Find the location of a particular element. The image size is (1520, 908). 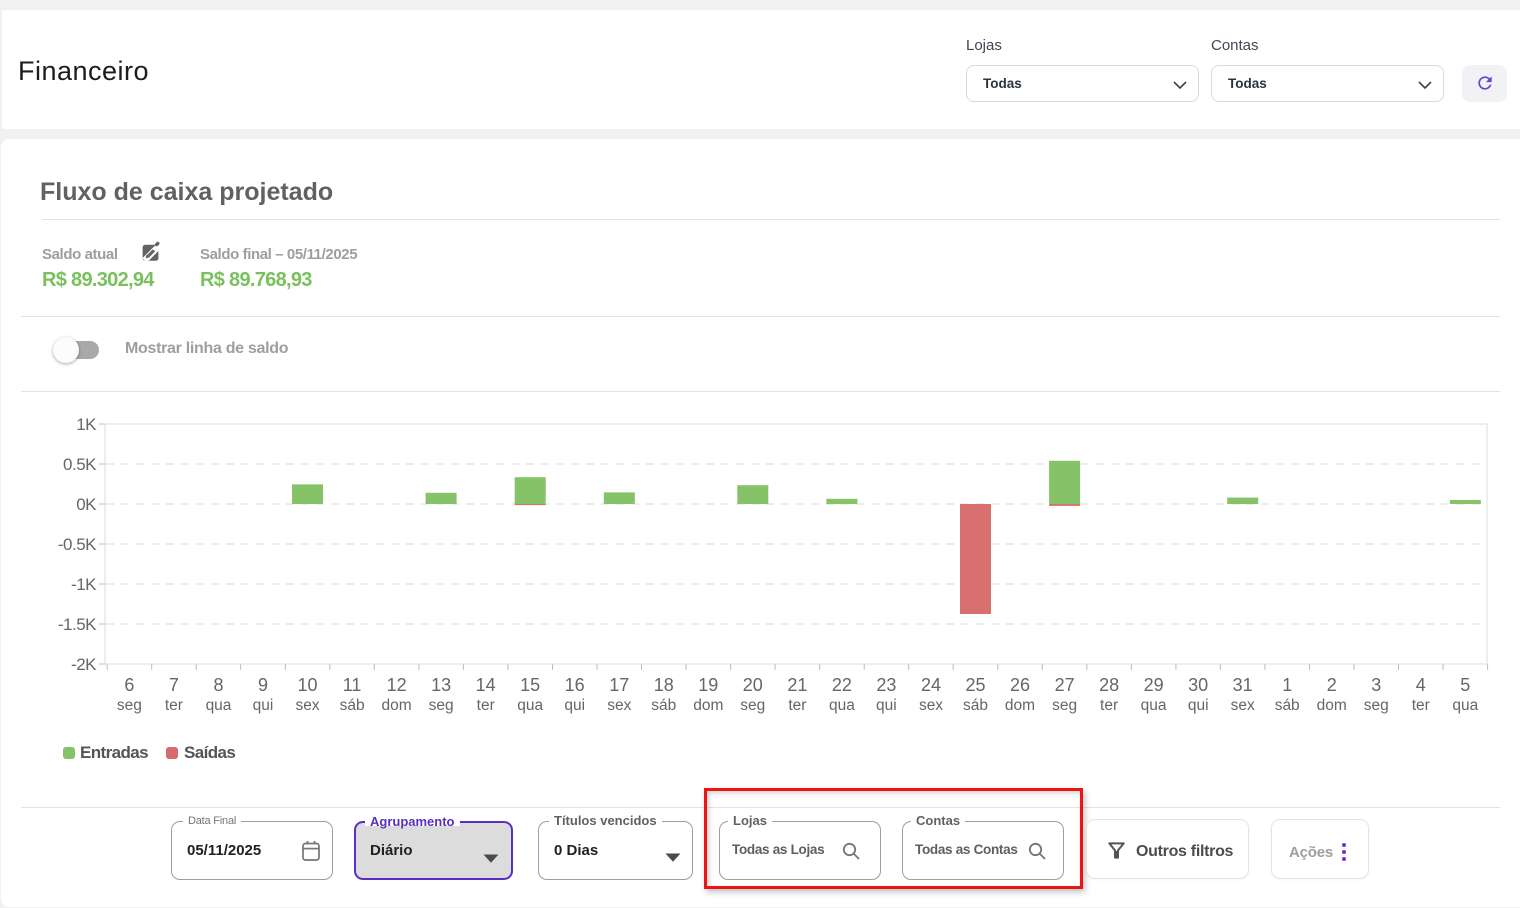

svg-text: 18 is located at coordinates (664, 685).